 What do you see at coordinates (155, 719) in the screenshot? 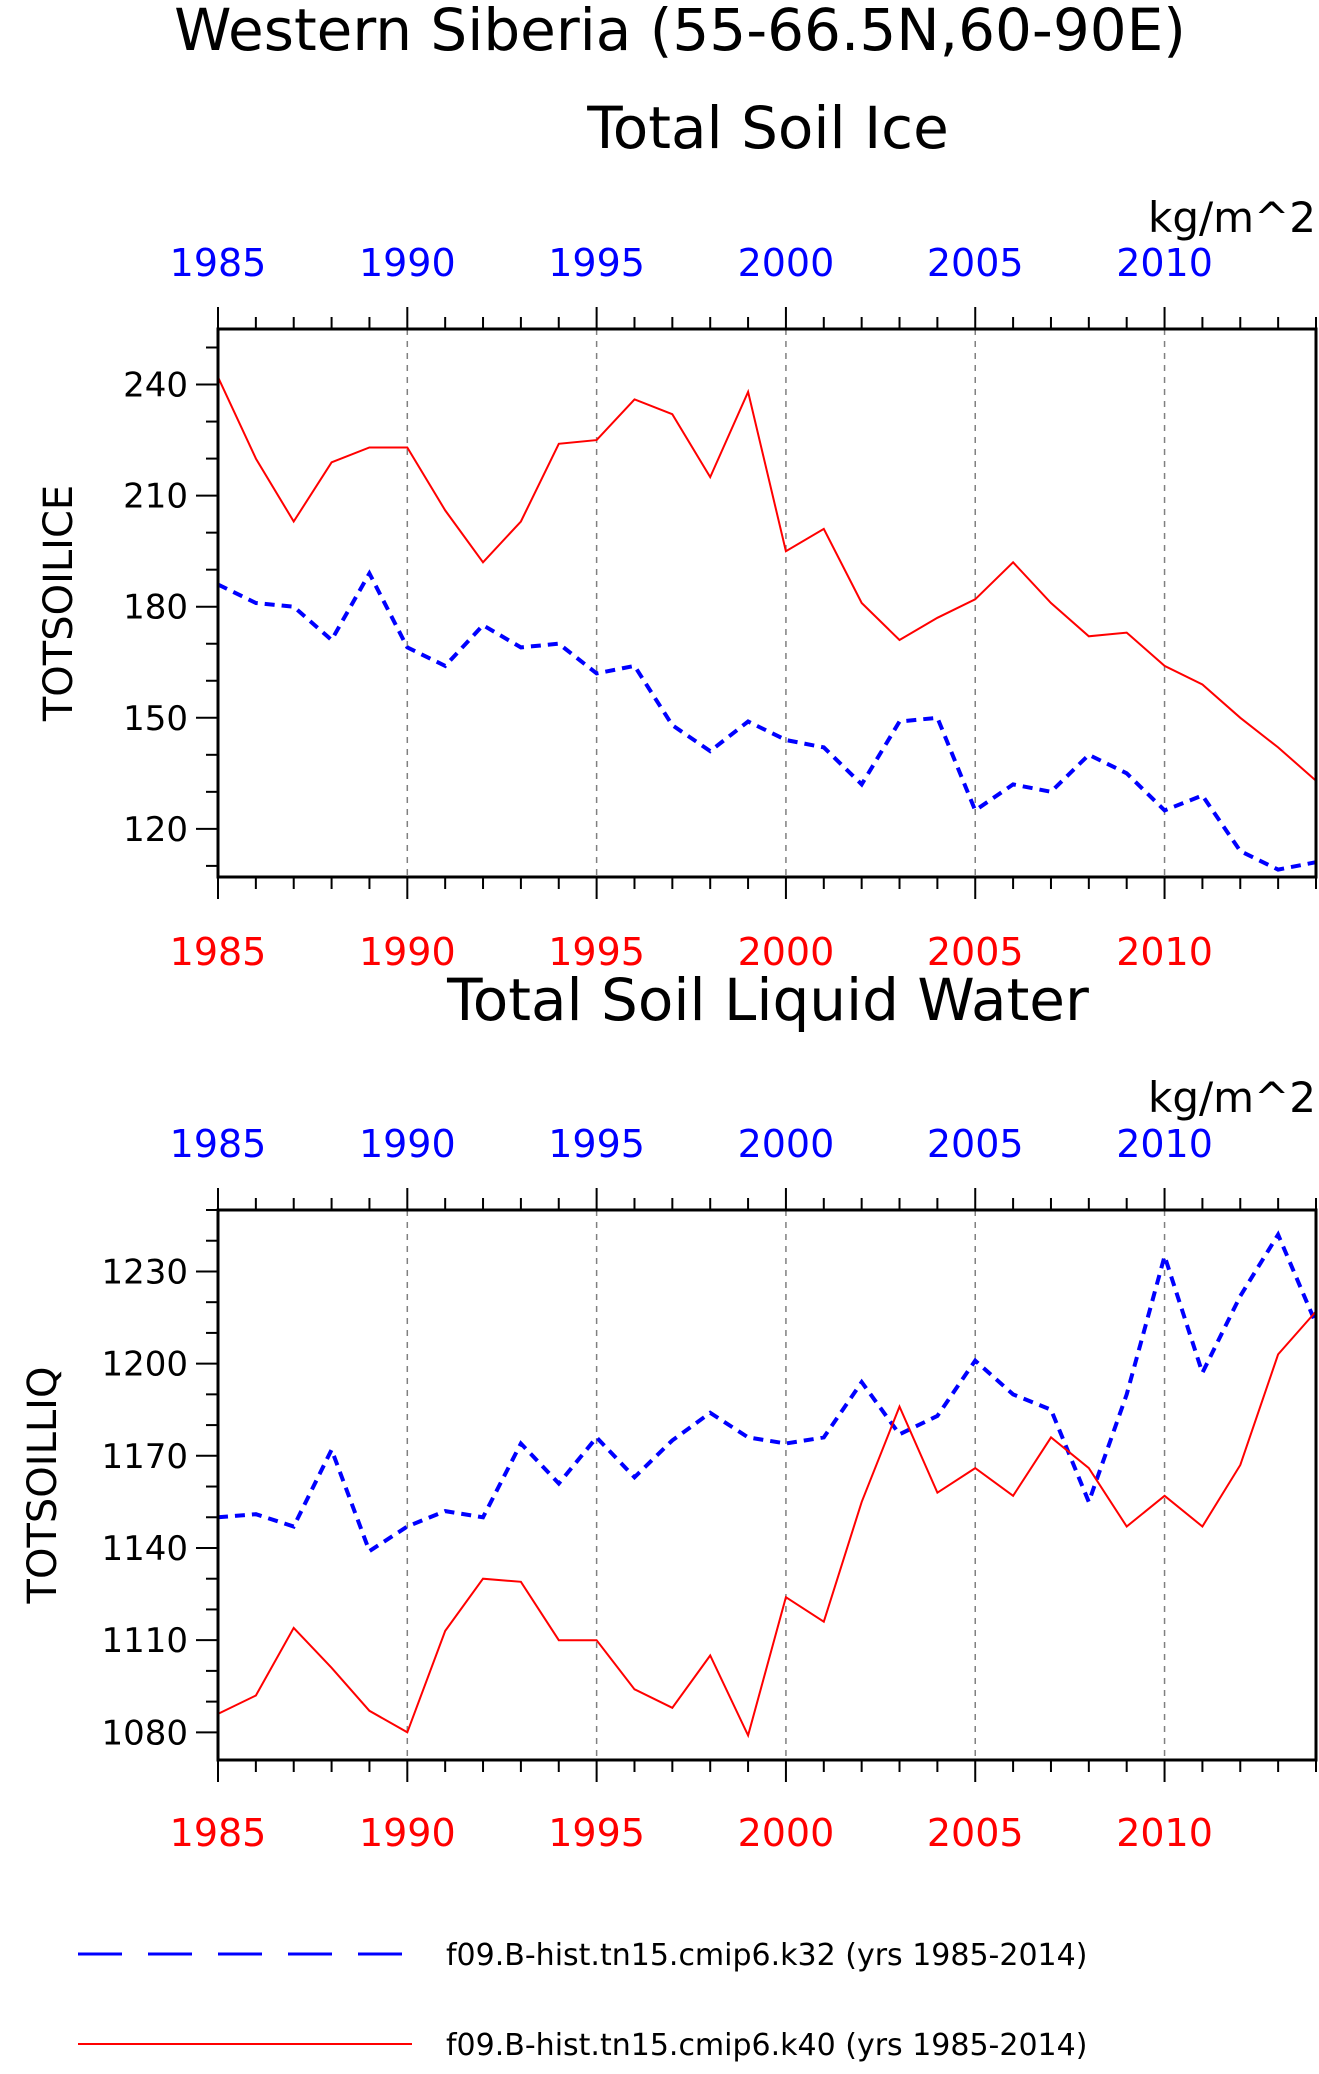
I see `y-tick-label: 150` at bounding box center [155, 719].